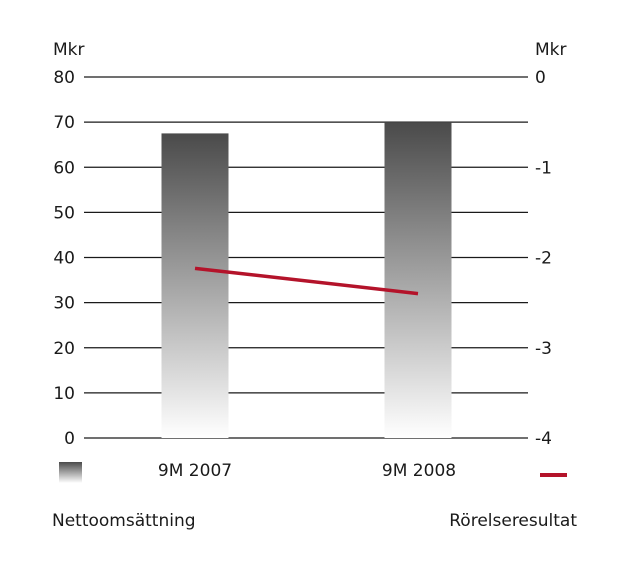  I want to click on category-label: 9M 2007, so click(195, 471).